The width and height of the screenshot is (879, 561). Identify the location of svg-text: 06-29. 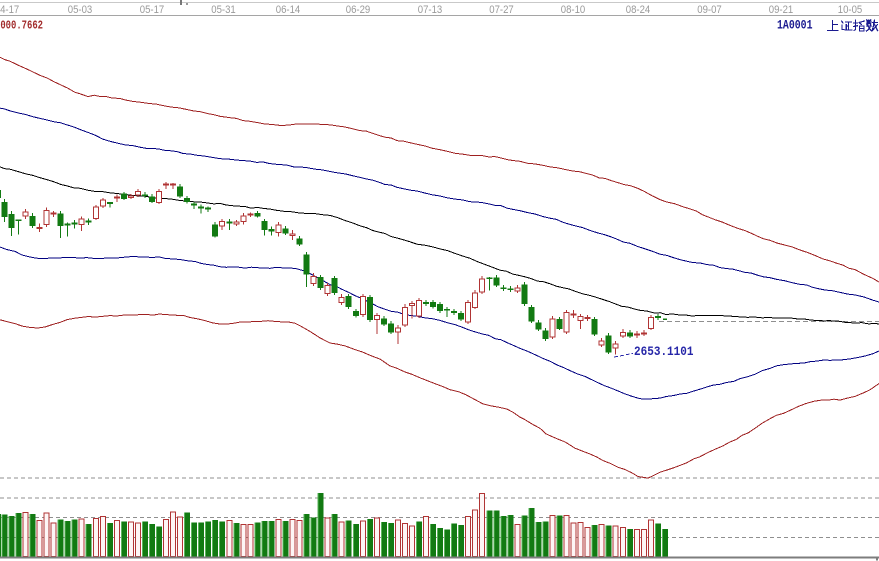
(358, 10).